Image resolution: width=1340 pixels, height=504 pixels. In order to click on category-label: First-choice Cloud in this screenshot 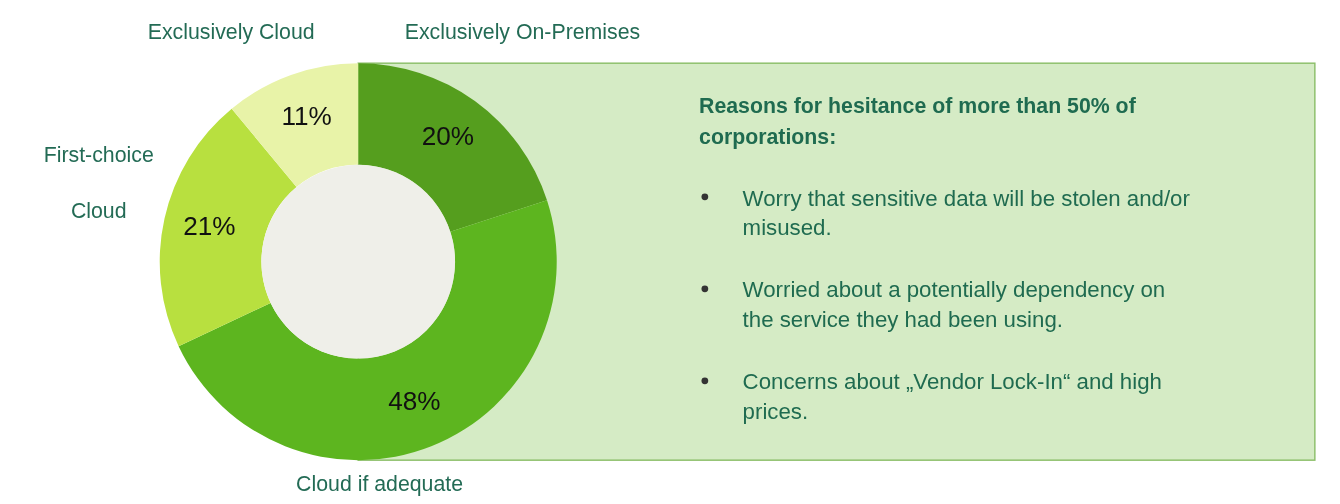, I will do `click(98, 182)`.